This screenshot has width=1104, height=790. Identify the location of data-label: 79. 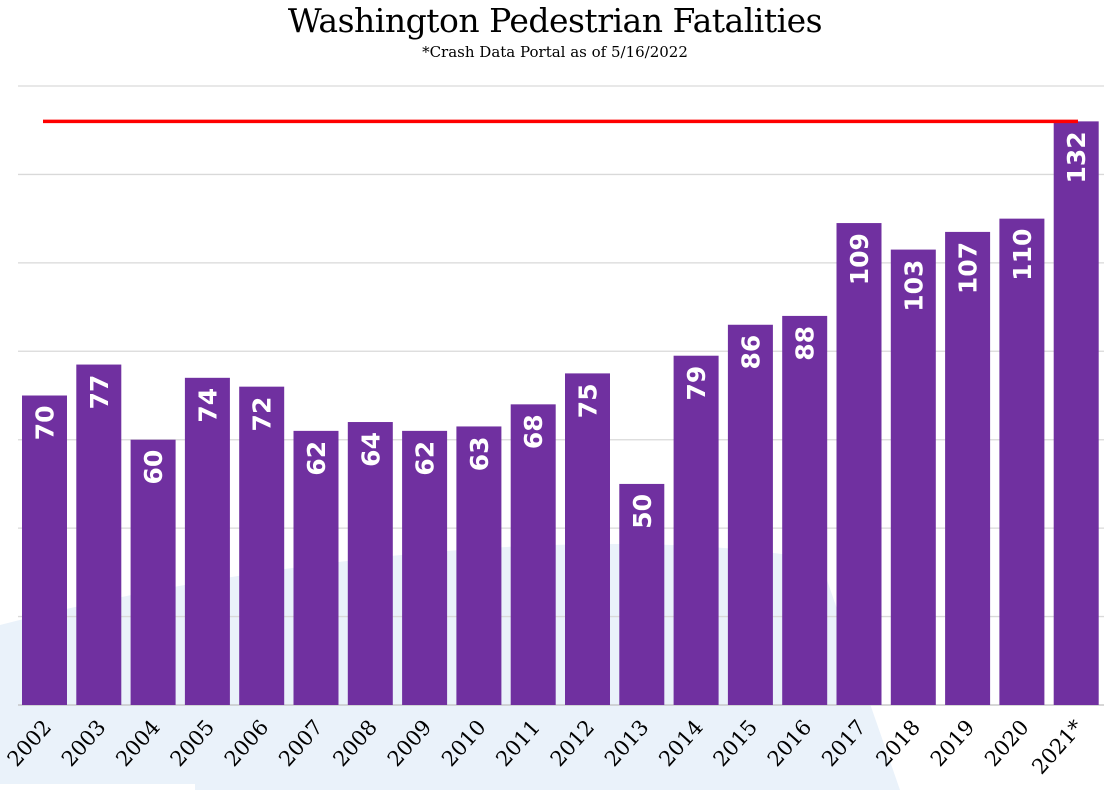
(696, 383).